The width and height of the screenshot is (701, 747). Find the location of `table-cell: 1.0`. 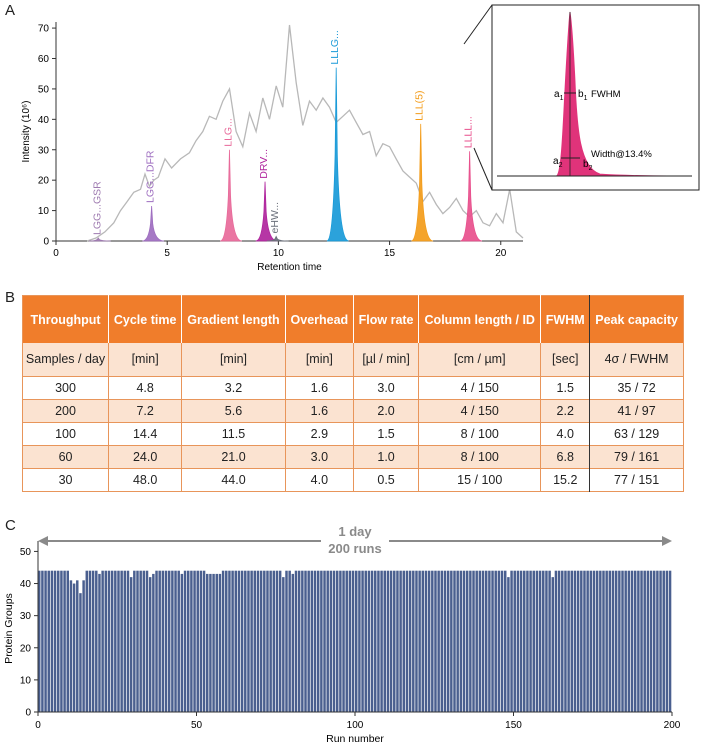

table-cell: 1.0 is located at coordinates (386, 457).